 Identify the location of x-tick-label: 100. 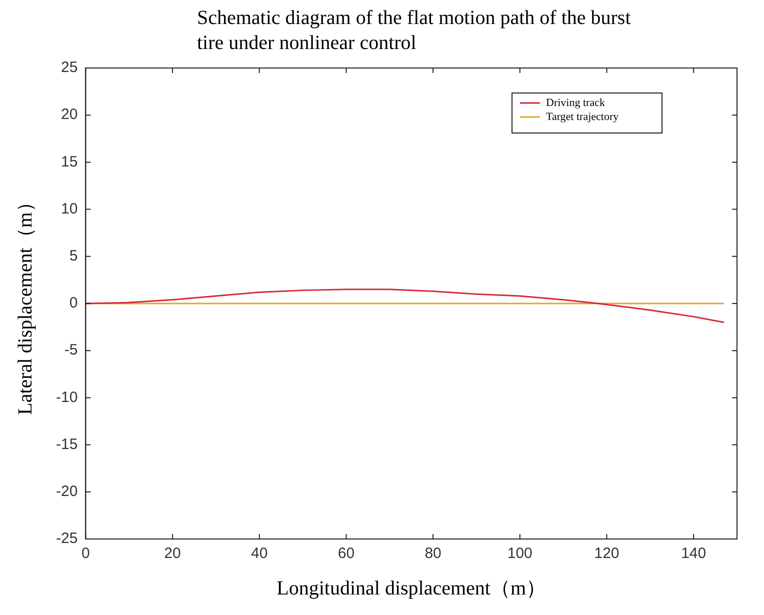
(519, 553).